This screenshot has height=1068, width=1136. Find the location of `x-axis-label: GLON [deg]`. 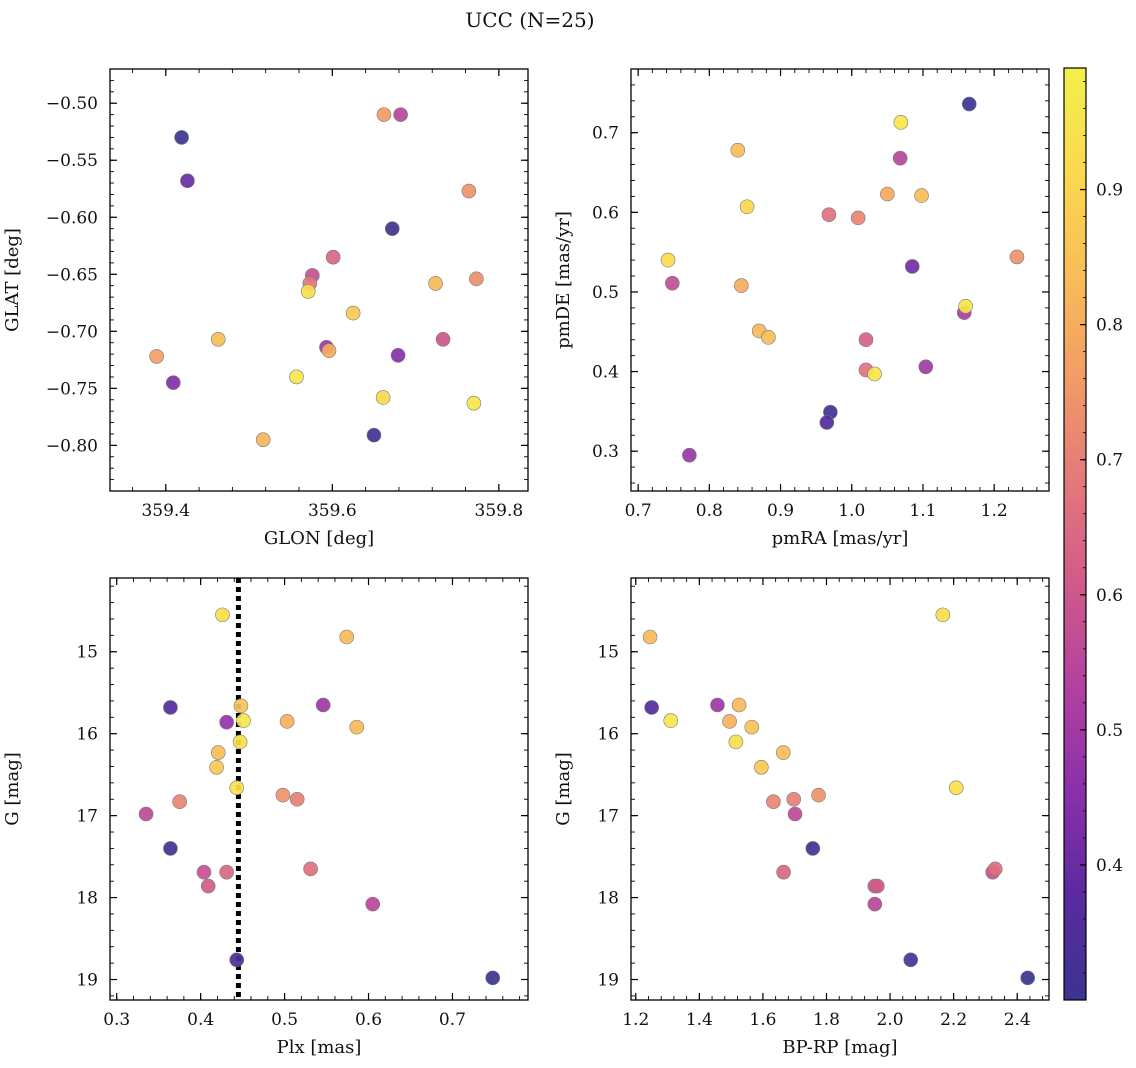

x-axis-label: GLON [deg] is located at coordinates (319, 538).